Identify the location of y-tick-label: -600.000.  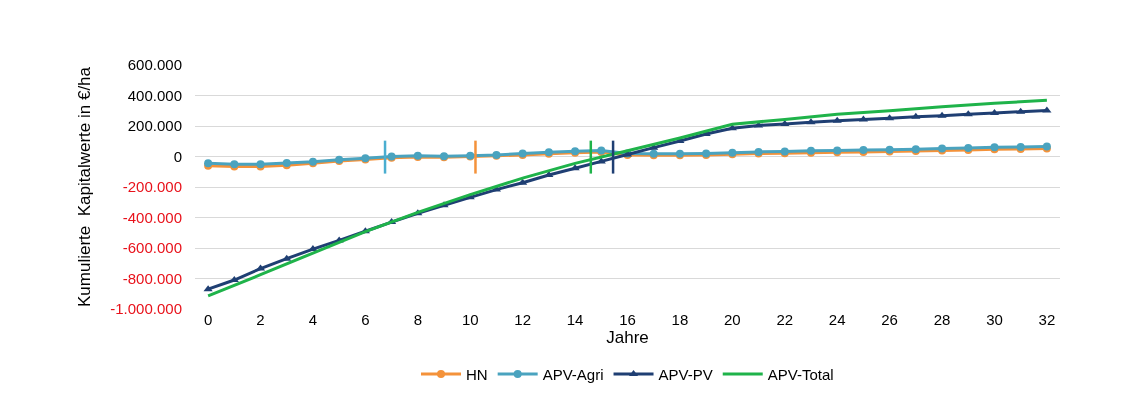
(152, 248).